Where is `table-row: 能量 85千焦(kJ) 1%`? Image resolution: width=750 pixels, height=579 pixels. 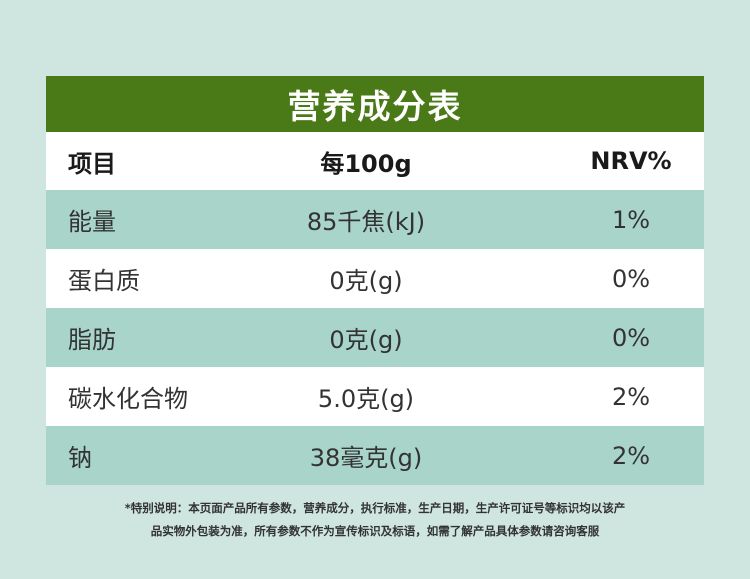 table-row: 能量 85千焦(kJ) 1% is located at coordinates (375, 219).